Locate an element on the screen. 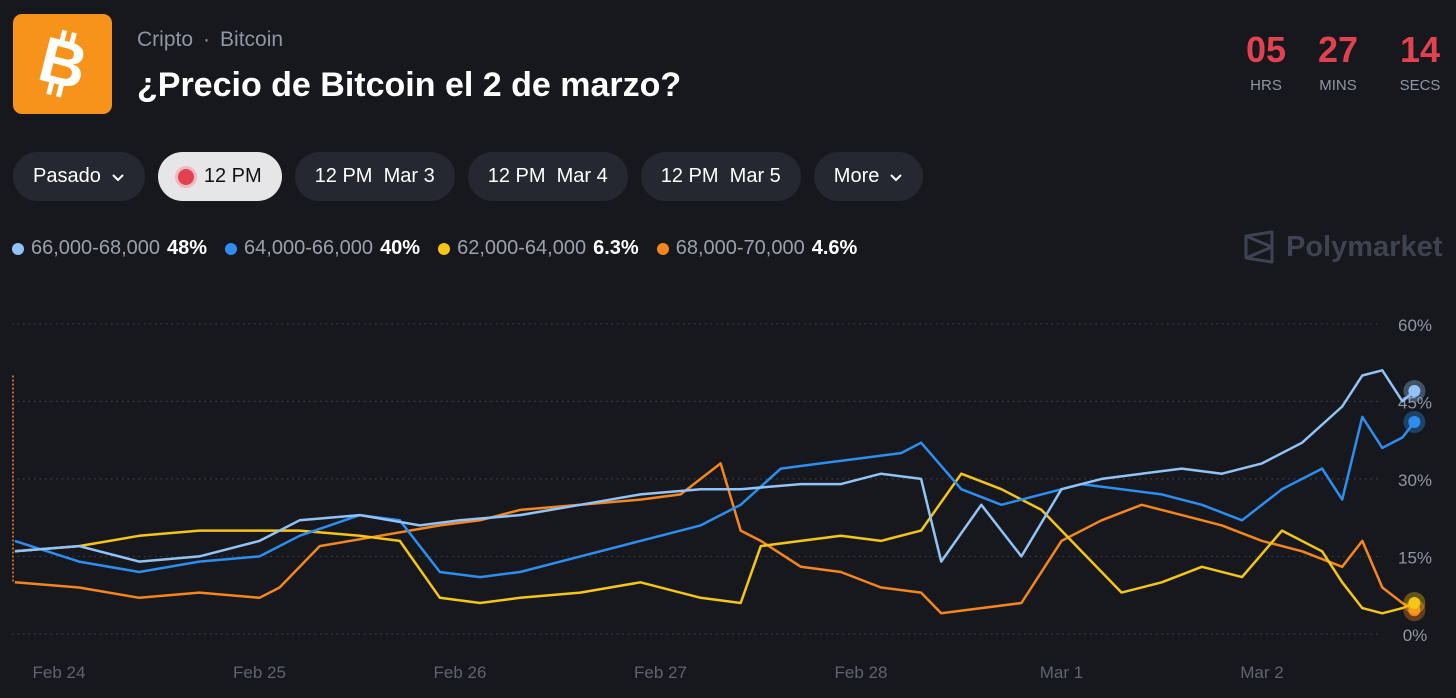  past-dropdown: Pasado is located at coordinates (79, 176).